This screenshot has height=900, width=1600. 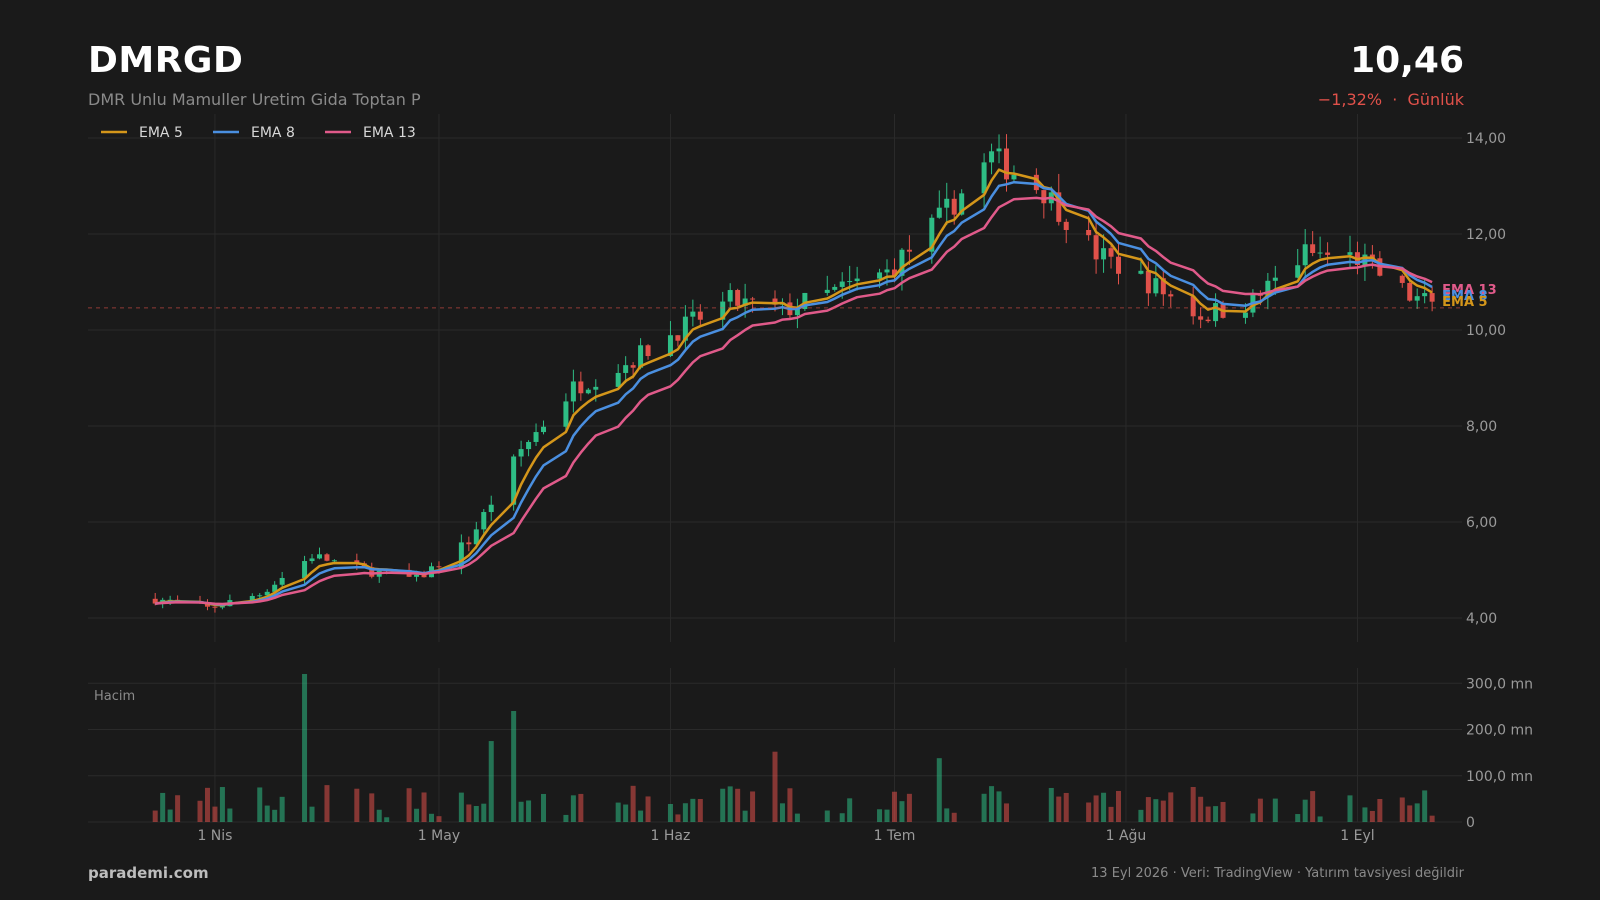 What do you see at coordinates (671, 836) in the screenshot?
I see `time-tick-label: 1 Haz` at bounding box center [671, 836].